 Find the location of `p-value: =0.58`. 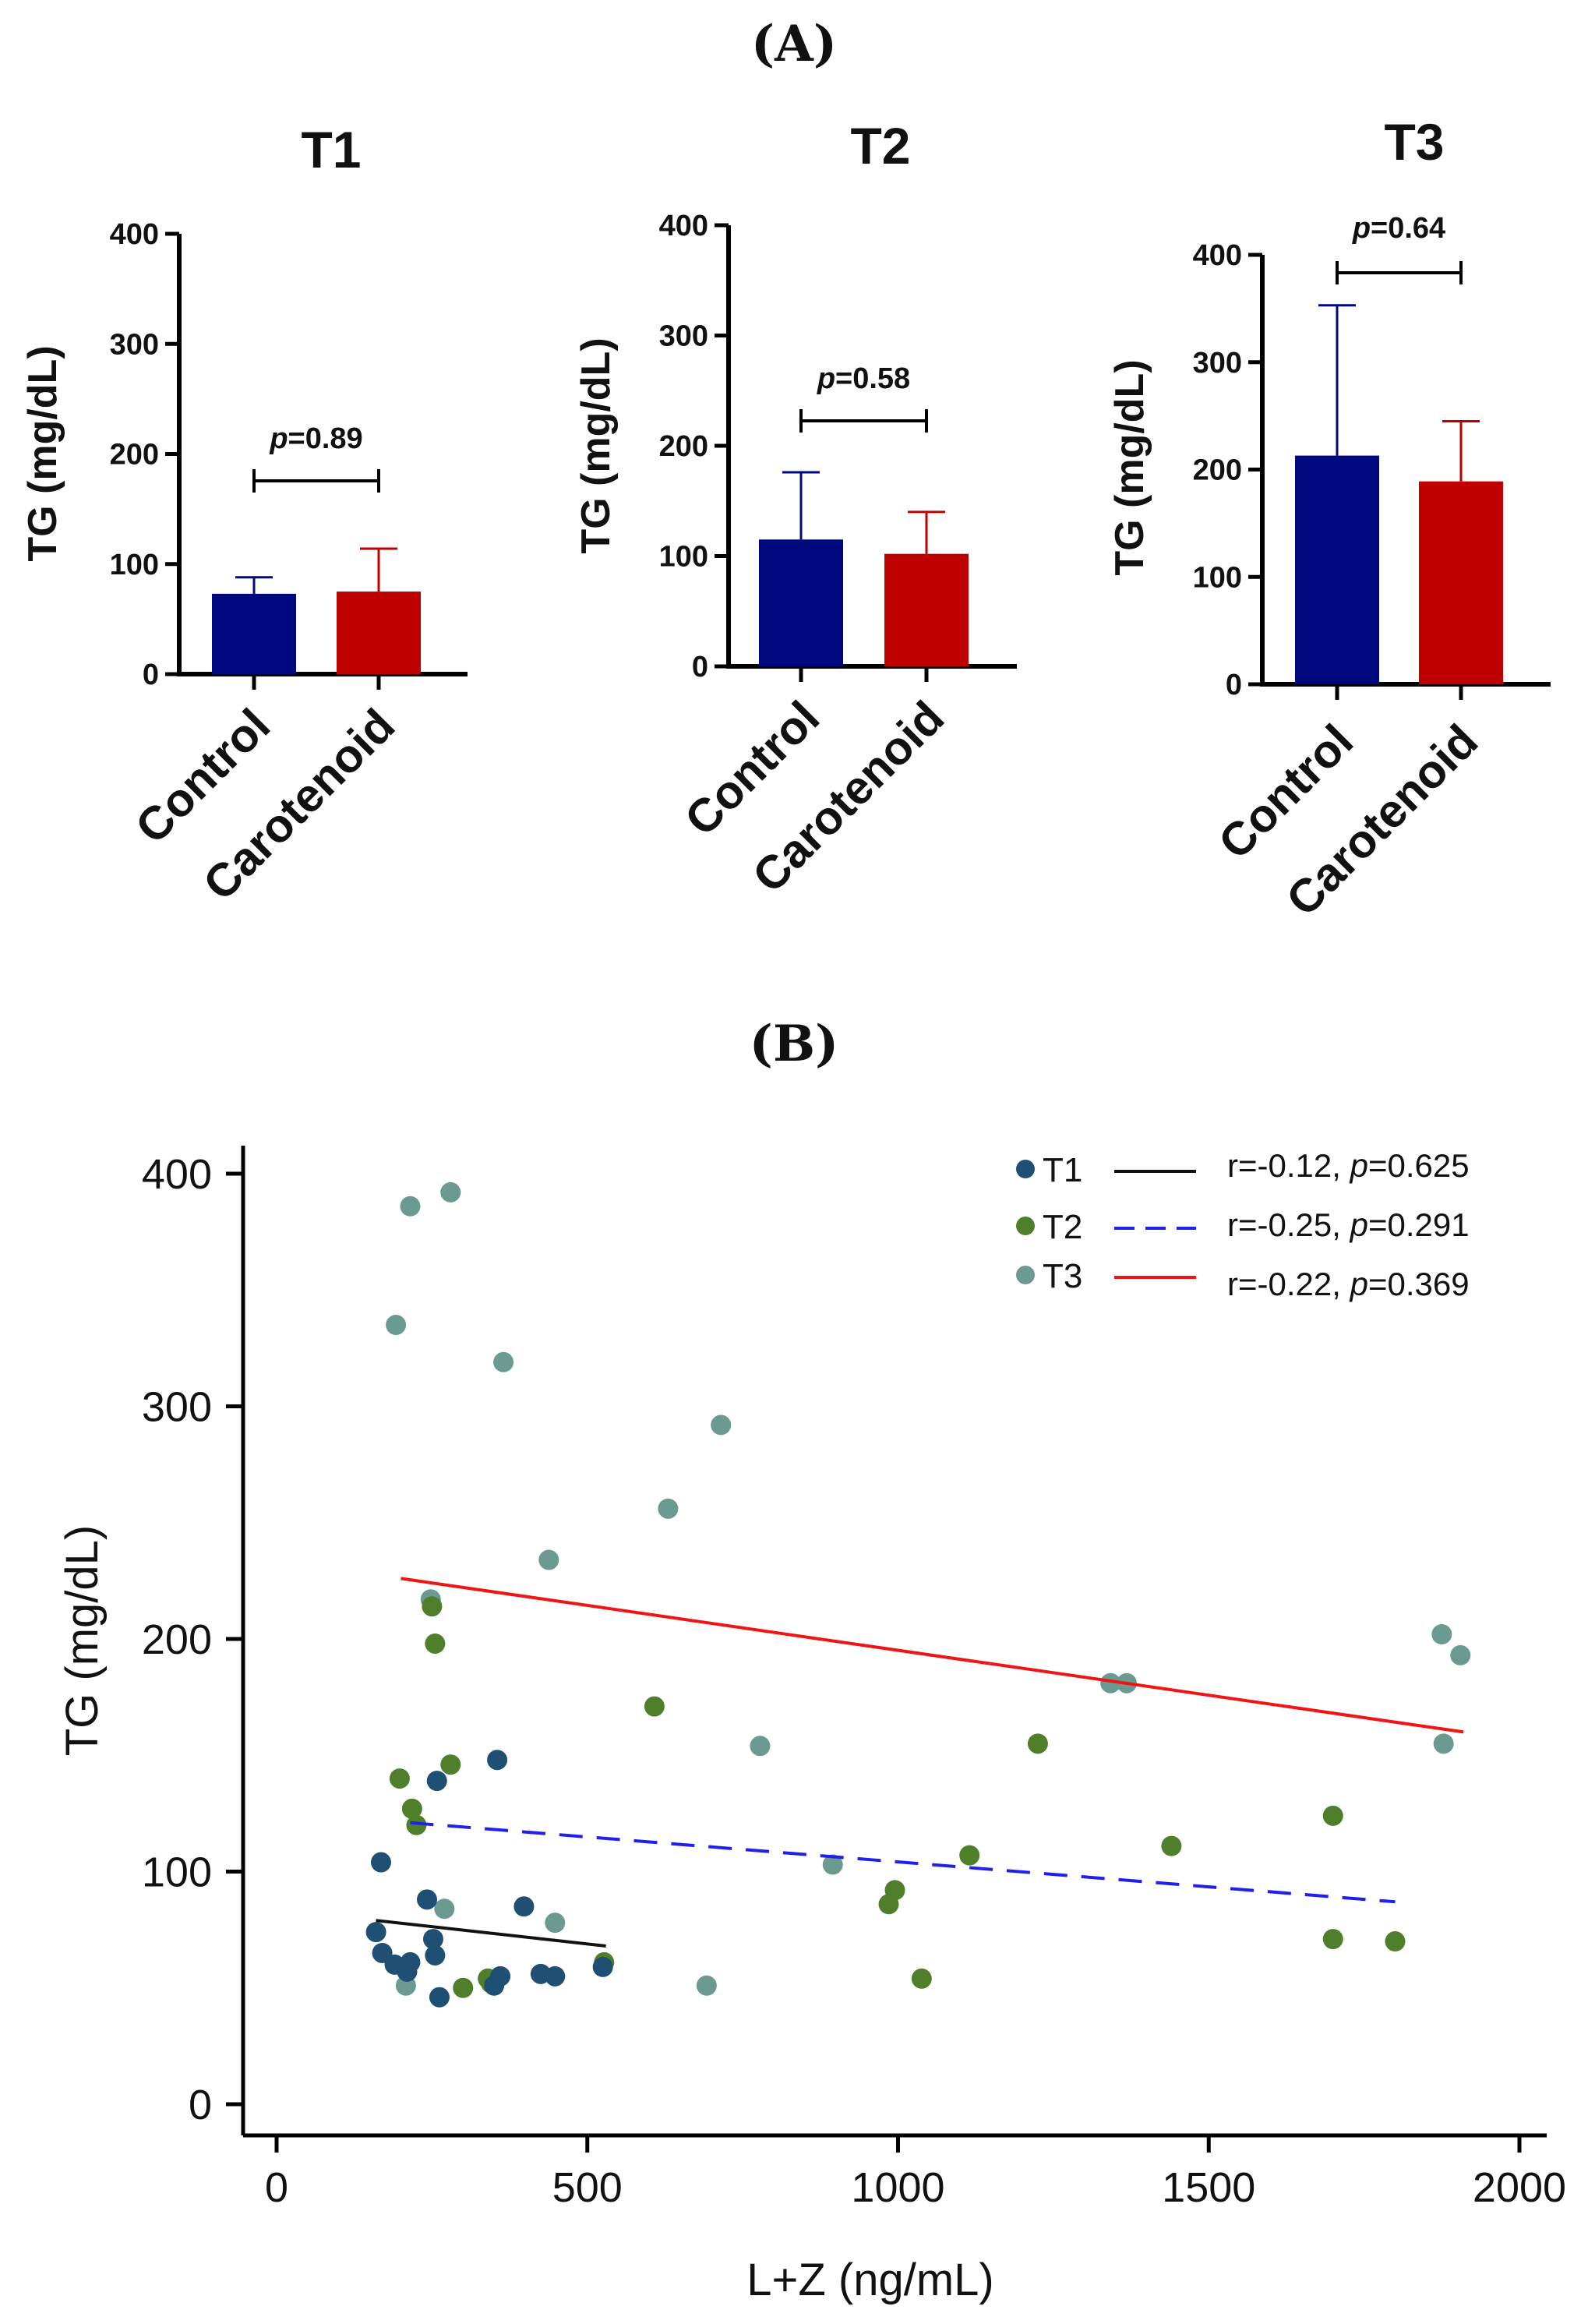

p-value: =0.58 is located at coordinates (873, 378).